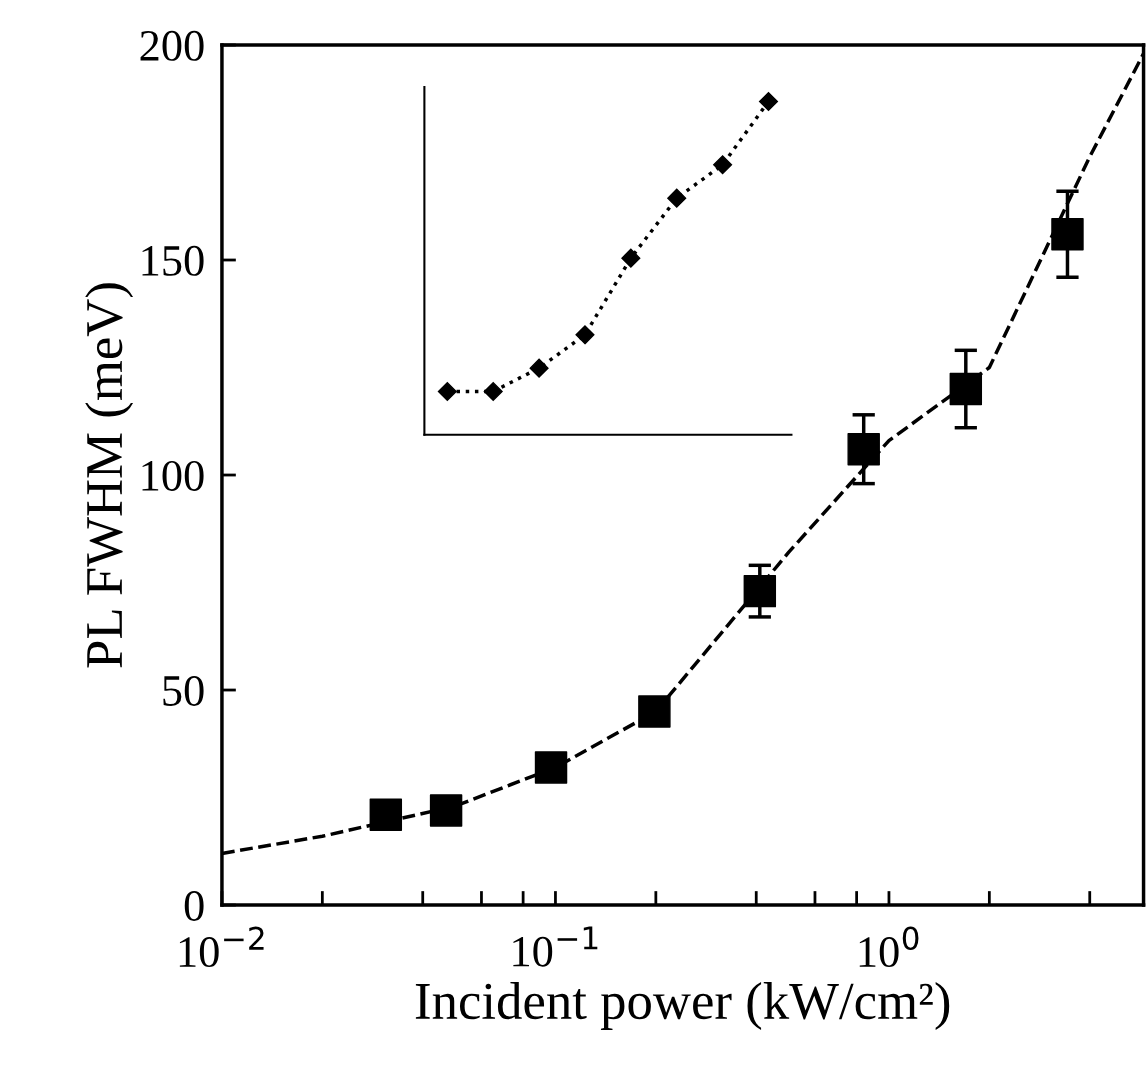 Image resolution: width=1147 pixels, height=1087 pixels. Describe the element at coordinates (109, 475) in the screenshot. I see `y-axis-title: PL FWHM (meV)` at that location.